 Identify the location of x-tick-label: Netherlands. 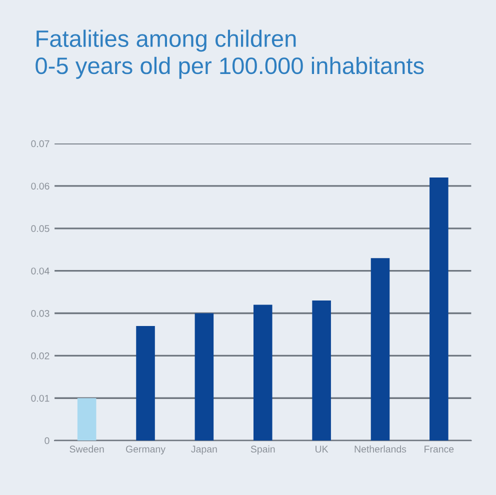
(380, 449).